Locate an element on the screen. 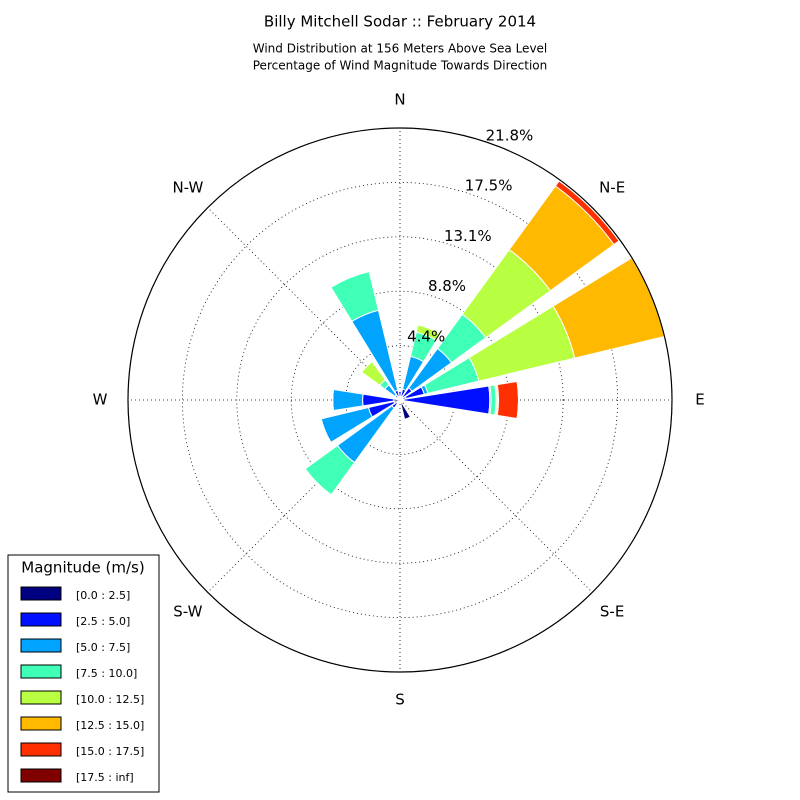 Image resolution: width=800 pixels, height=800 pixels. legend-label: [0.0 : 2.5] is located at coordinates (103, 595).